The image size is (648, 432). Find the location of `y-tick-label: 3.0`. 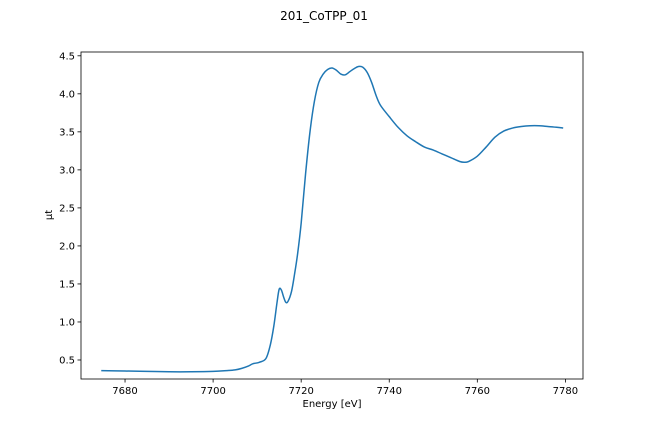

y-tick-label: 3.0 is located at coordinates (67, 170).